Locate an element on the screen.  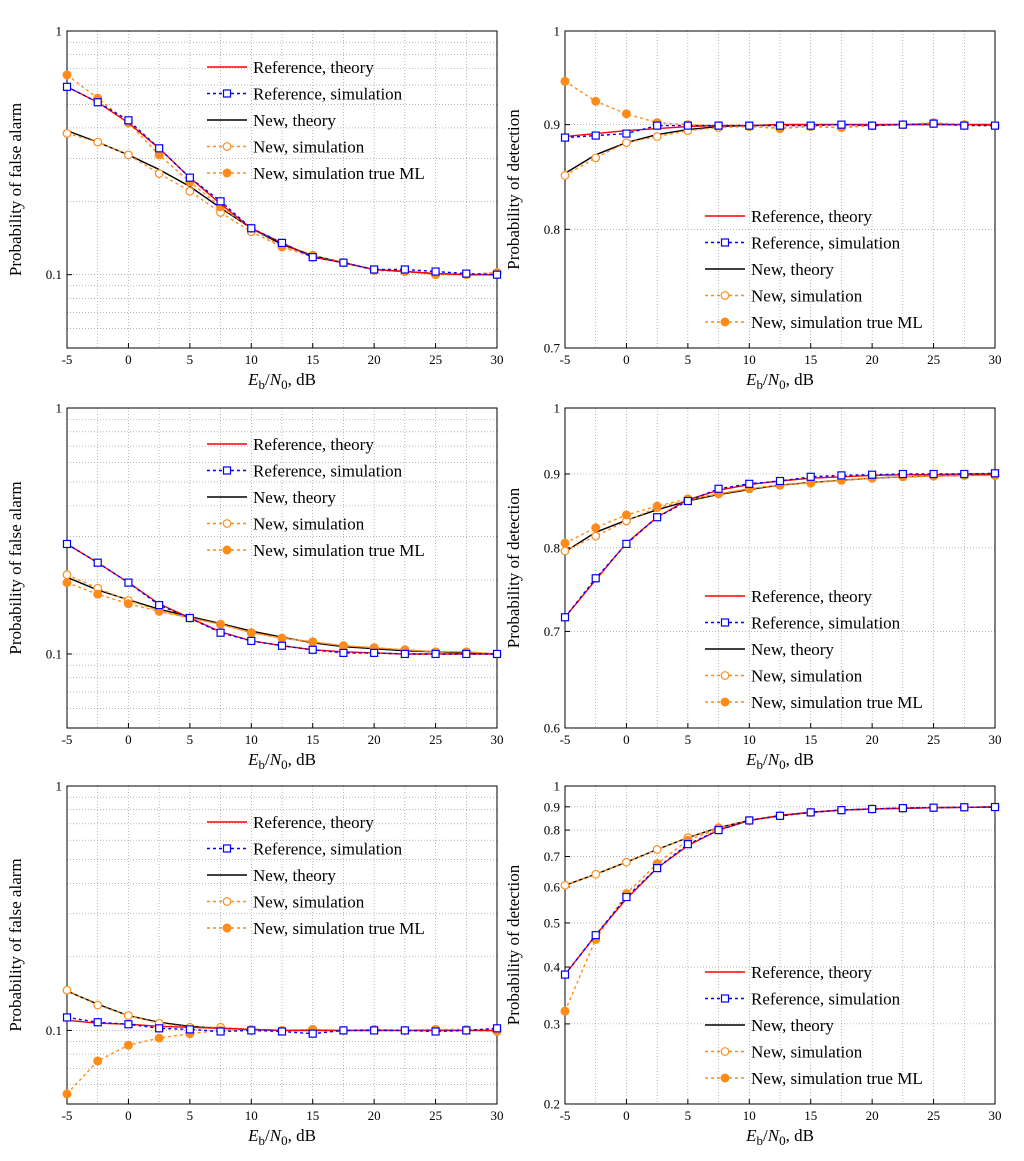
legend-label: New, simulation true ML is located at coordinates (339, 928).